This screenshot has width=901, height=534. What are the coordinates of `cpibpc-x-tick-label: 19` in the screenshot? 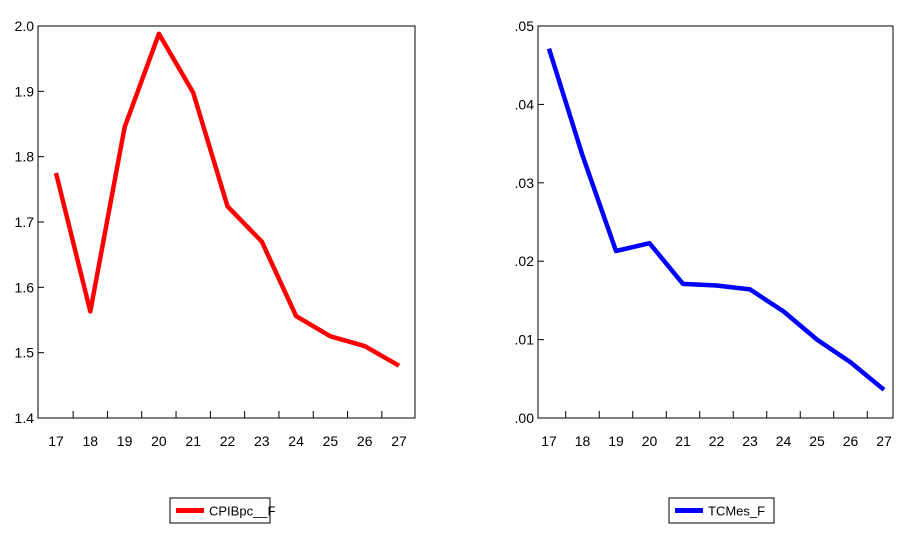 It's located at (125, 441).